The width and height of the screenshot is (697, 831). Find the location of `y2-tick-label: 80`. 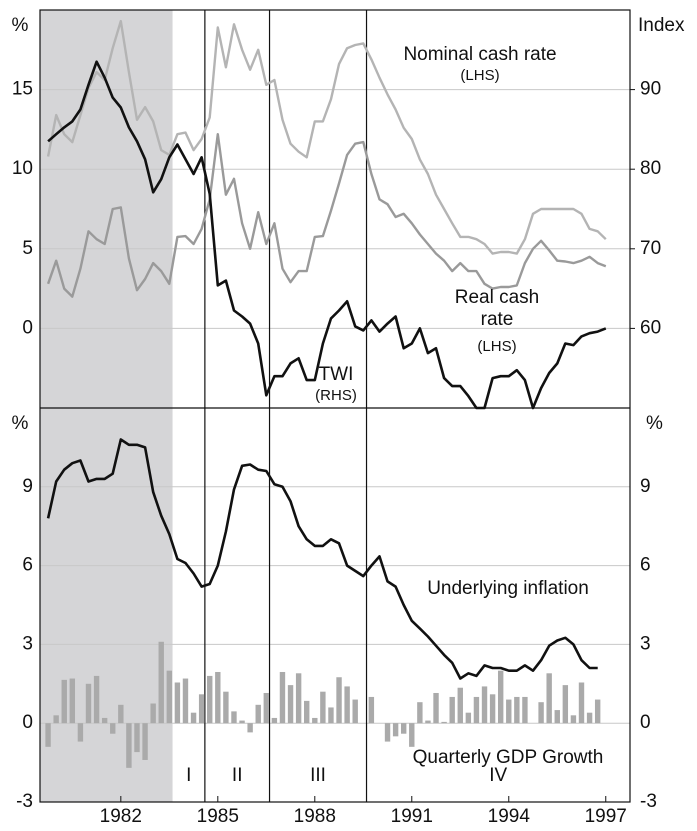

y2-tick-label: 80 is located at coordinates (650, 168).